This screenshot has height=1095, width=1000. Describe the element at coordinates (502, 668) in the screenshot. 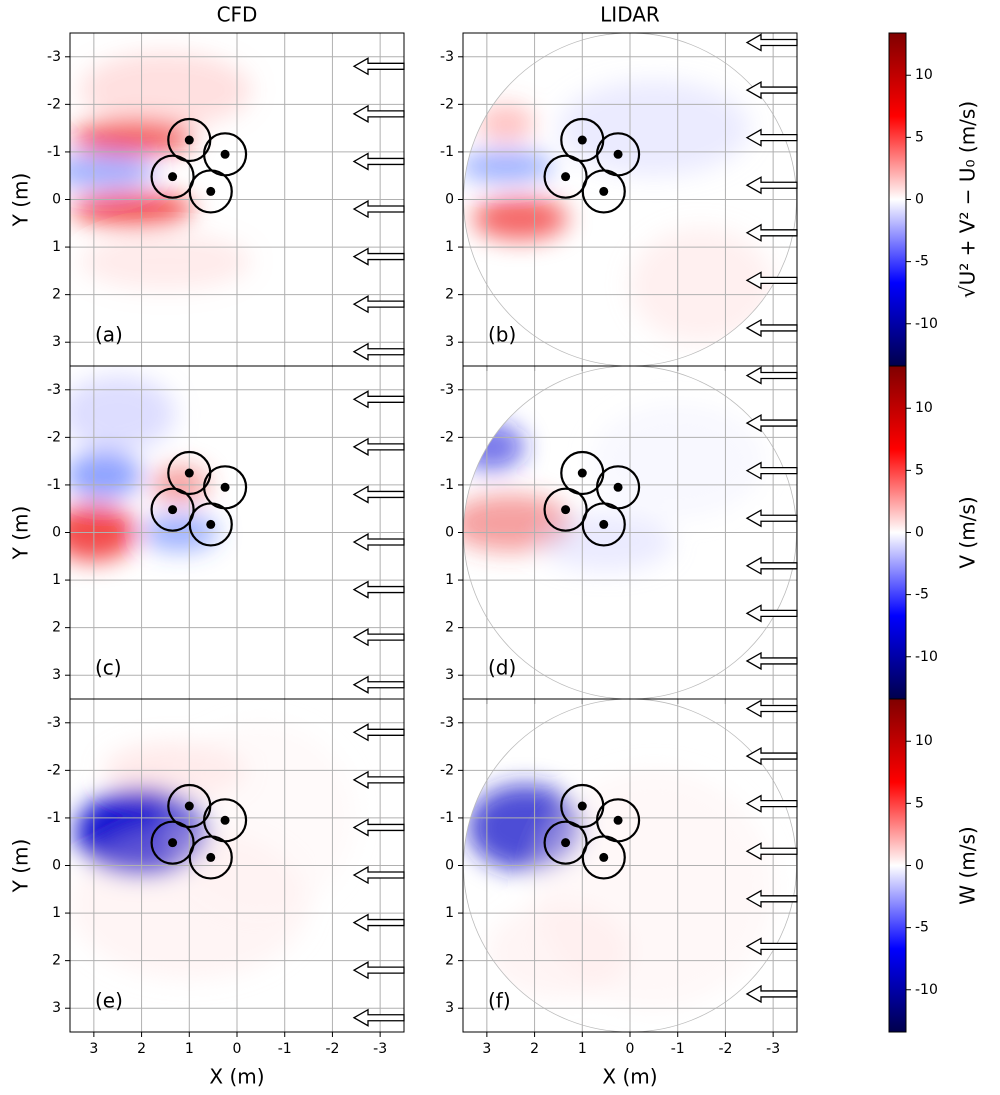

I see `panel-label: (d)` at that location.